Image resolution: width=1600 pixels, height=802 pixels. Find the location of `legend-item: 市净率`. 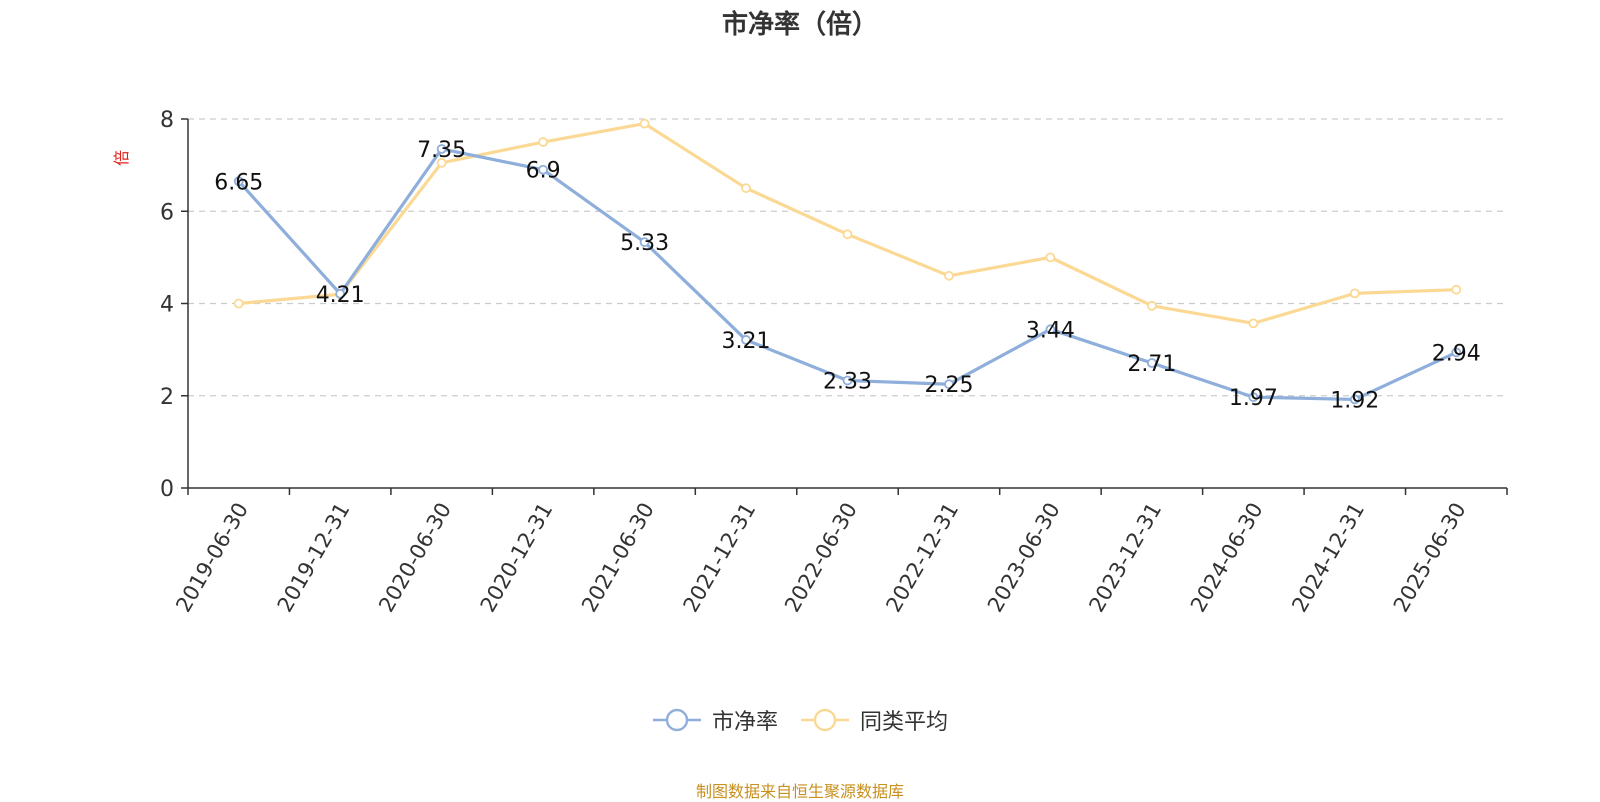

legend-item: 市净率 is located at coordinates (715, 720).